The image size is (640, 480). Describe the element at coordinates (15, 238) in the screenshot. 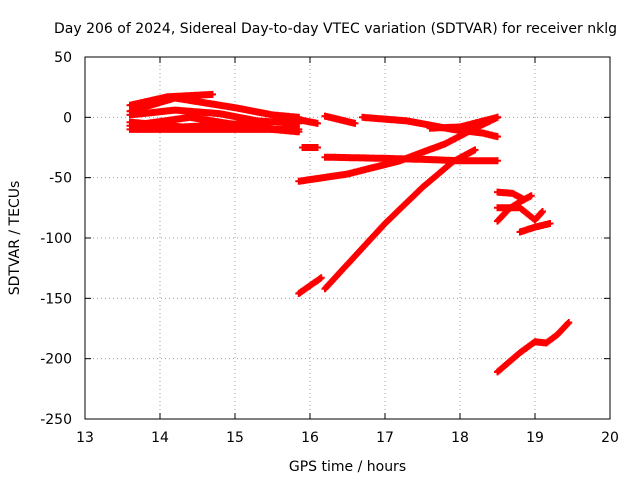

I see `y-axis-label: SDTVAR / TECUs` at that location.